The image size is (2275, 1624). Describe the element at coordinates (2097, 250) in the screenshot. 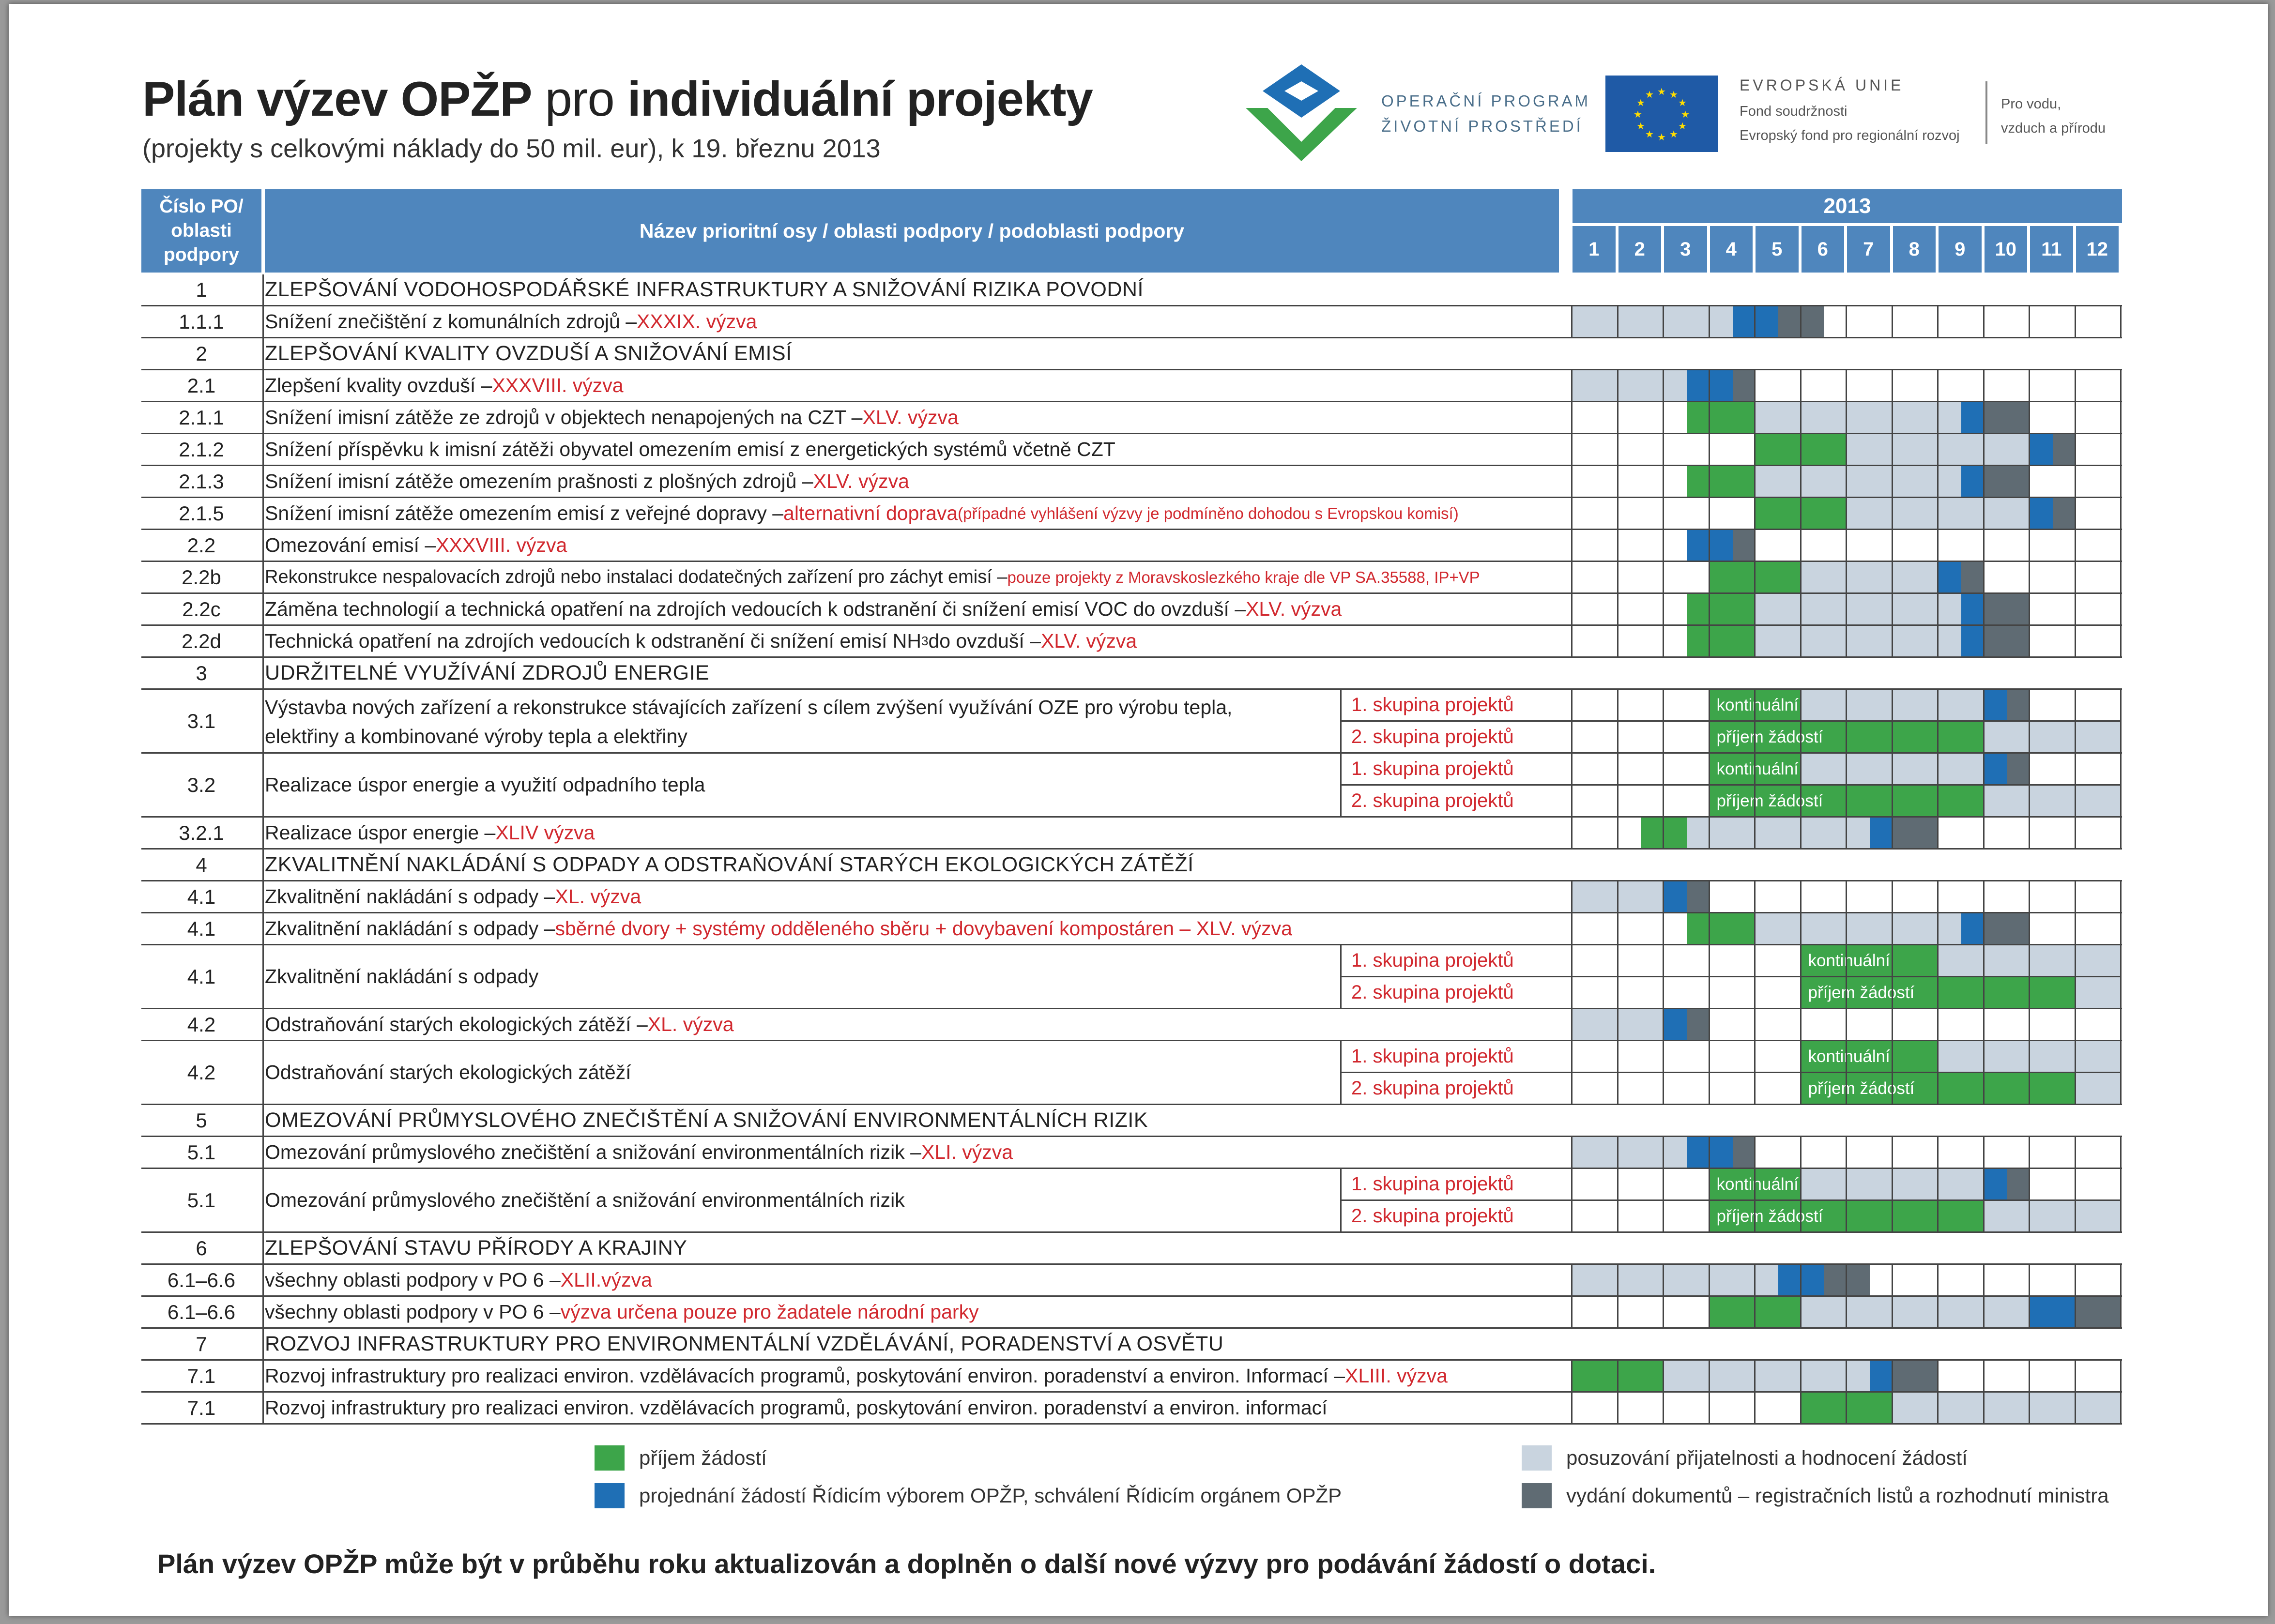

I see `month-header-12: 12` at that location.